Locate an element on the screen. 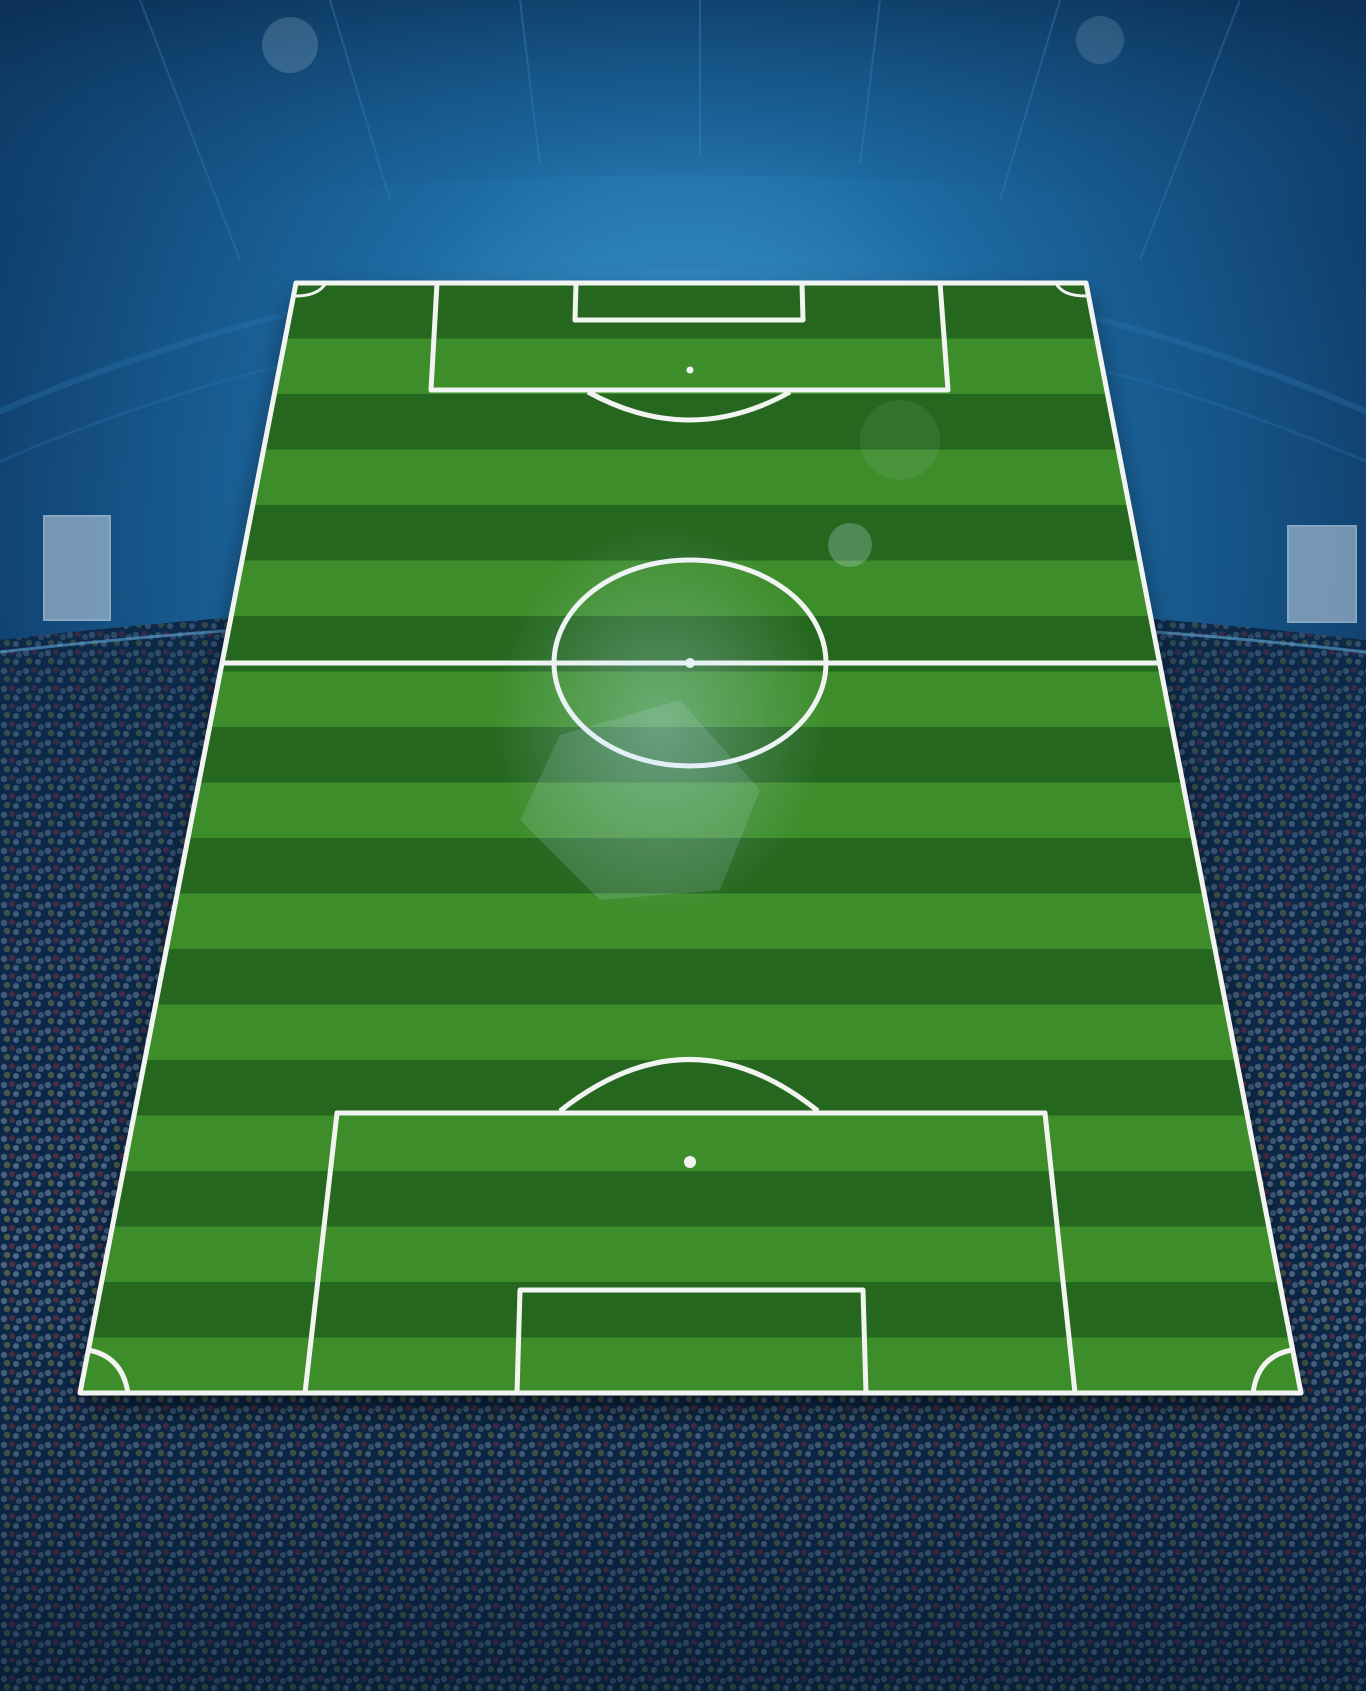 This screenshot has height=1691, width=1366. corner-arc-top-left is located at coordinates (311, 290).